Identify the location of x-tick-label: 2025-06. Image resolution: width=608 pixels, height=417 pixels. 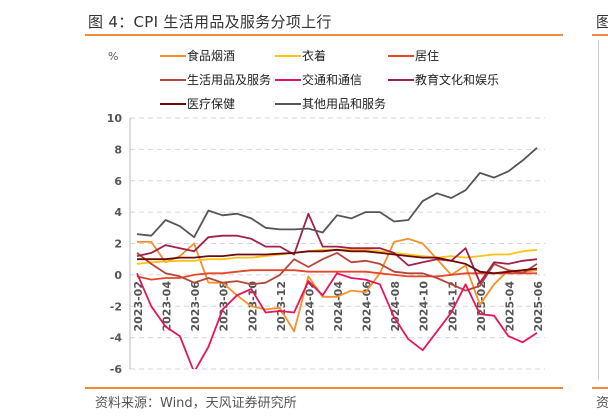
(538, 306).